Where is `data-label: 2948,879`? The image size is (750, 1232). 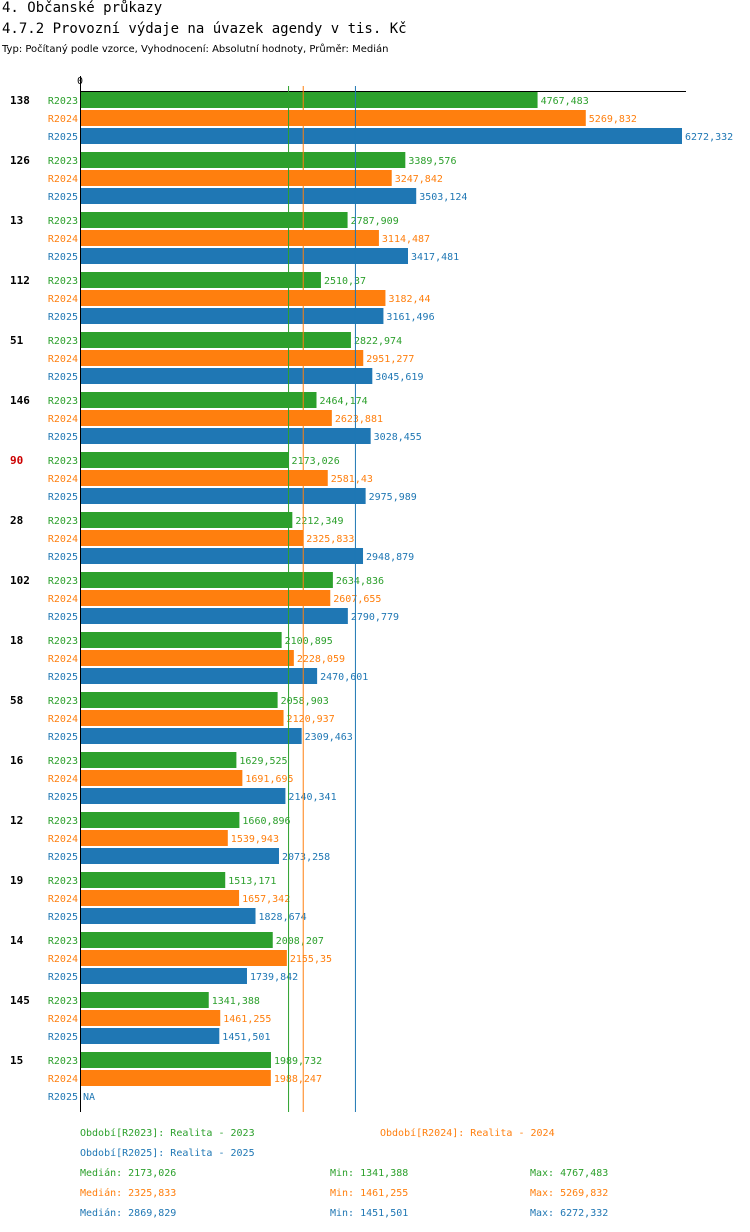
data-label: 2948,879 is located at coordinates (390, 557).